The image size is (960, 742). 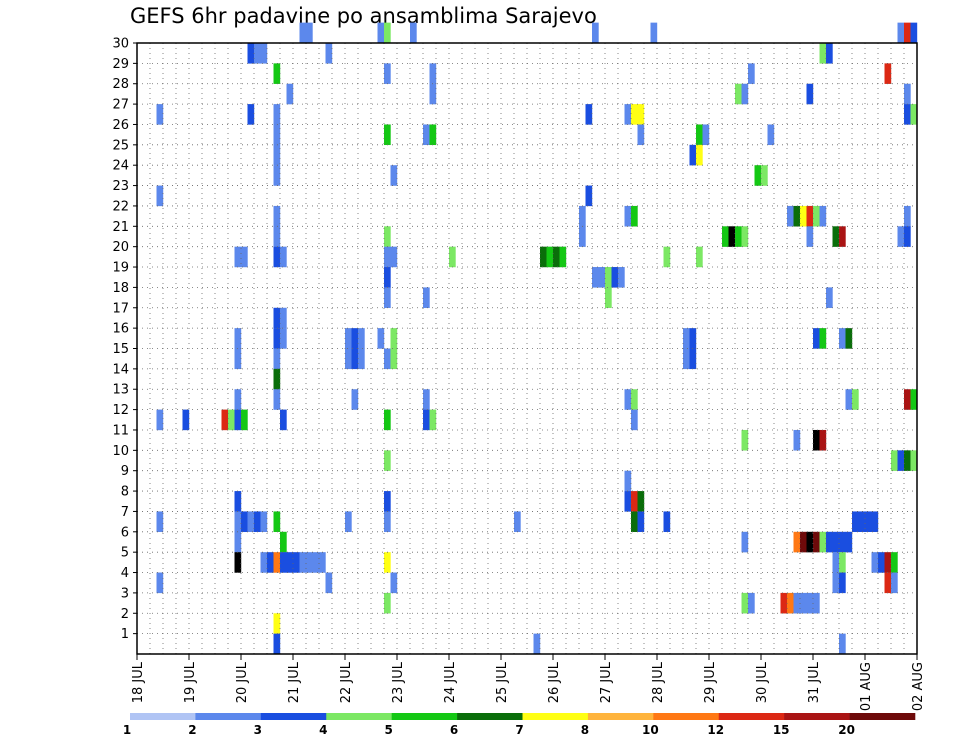 I want to click on y-tick-label: 24, so click(x=120, y=166).